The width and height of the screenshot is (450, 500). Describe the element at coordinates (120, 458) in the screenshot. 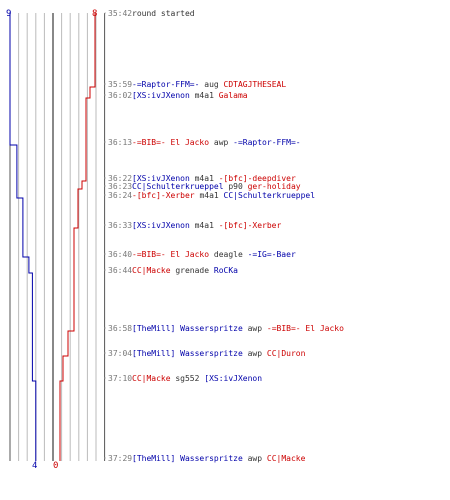

I see `event-time: 37:29` at that location.